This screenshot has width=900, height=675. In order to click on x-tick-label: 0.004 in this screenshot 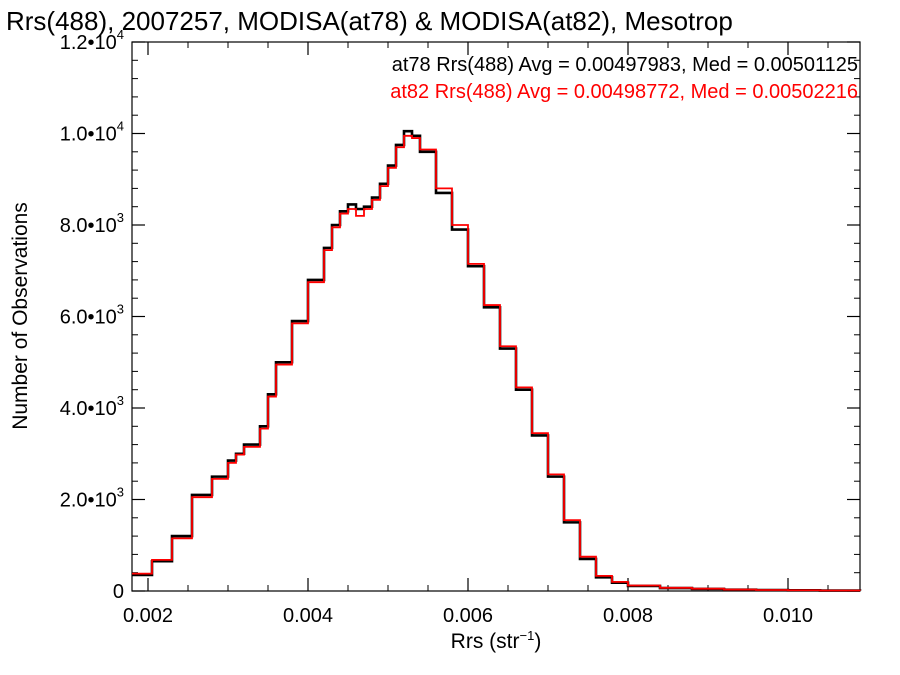, I will do `click(308, 616)`.